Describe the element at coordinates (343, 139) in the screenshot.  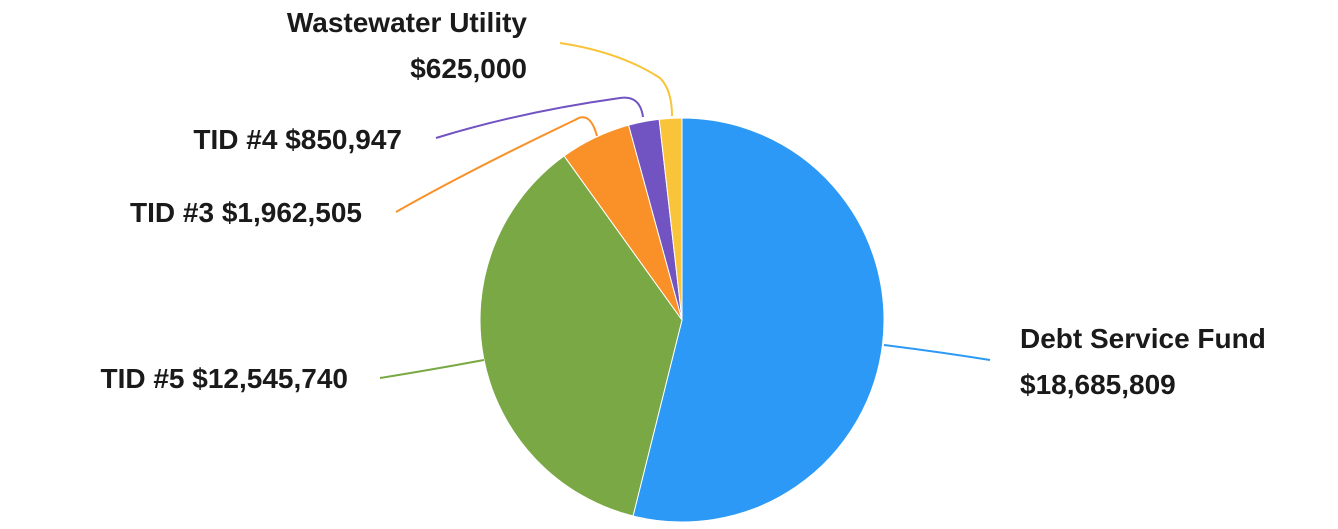
I see `value-label: $850,947` at that location.